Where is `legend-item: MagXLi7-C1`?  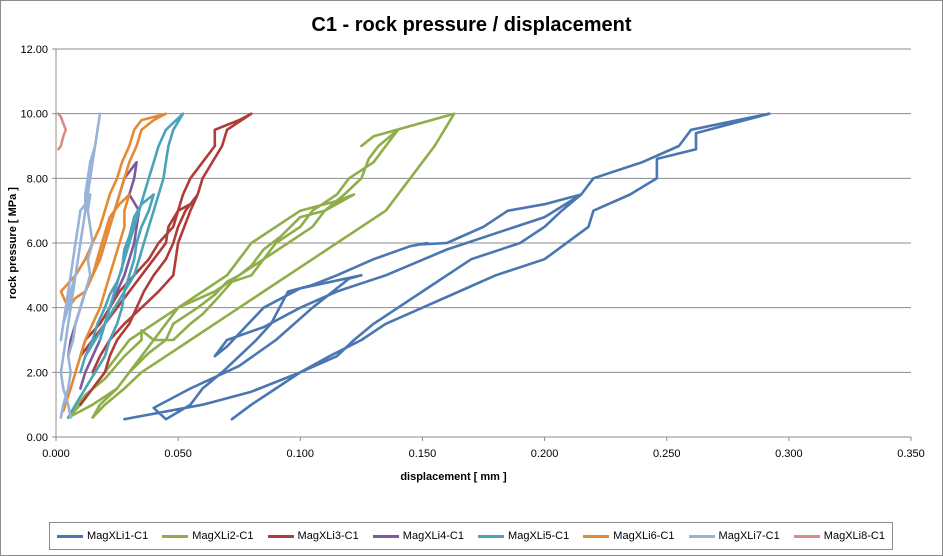
legend-item: MagXLi7-C1 is located at coordinates (734, 536).